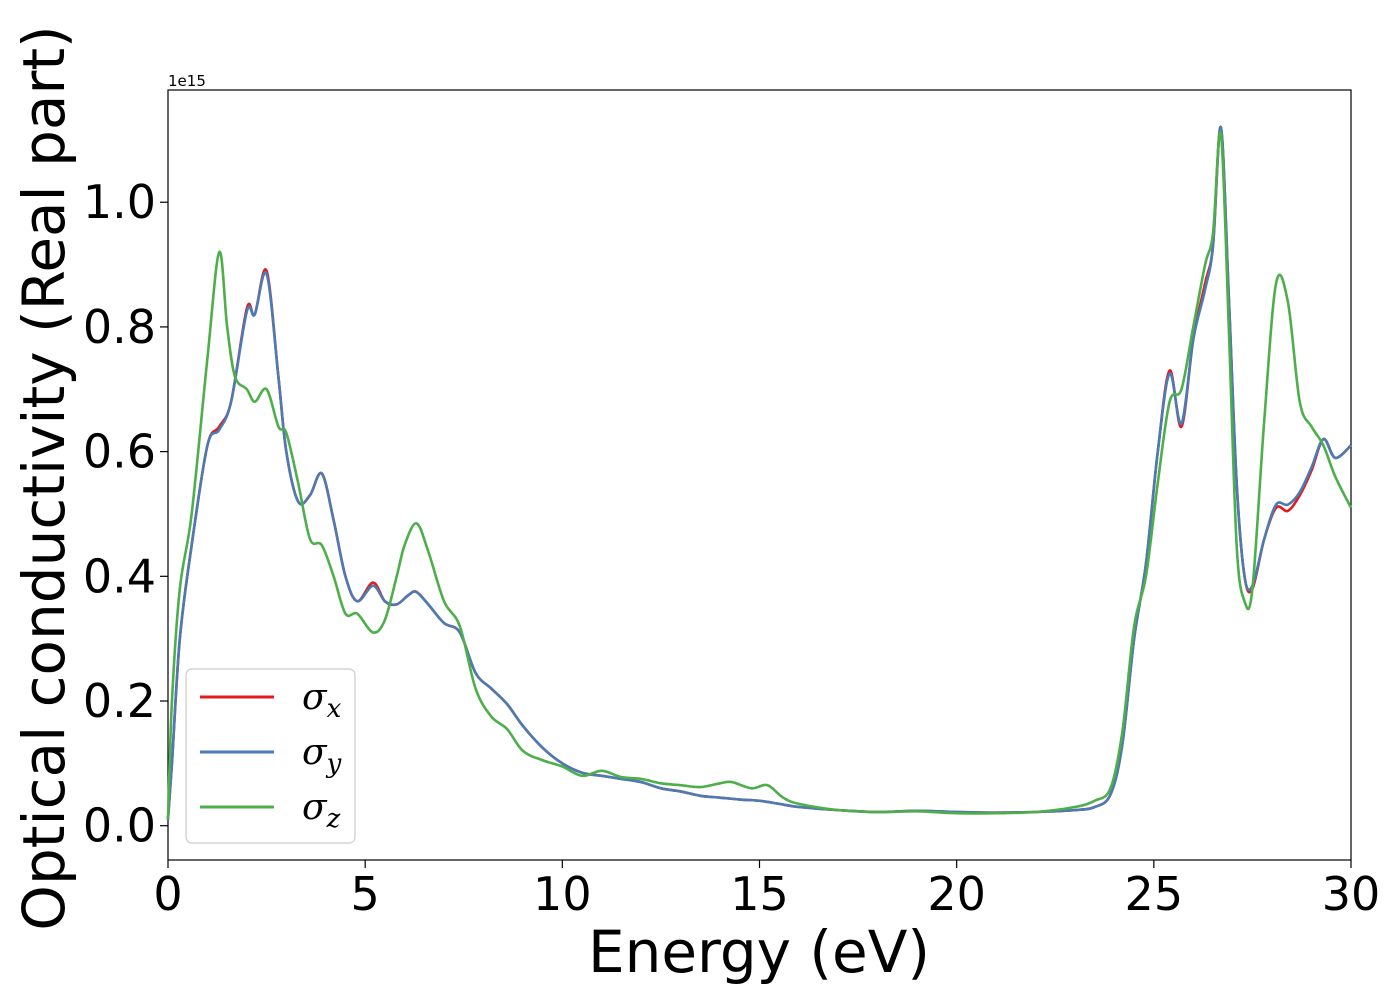 This screenshot has width=1400, height=1000. Describe the element at coordinates (119, 576) in the screenshot. I see `y-tick-label: 0.4` at that location.